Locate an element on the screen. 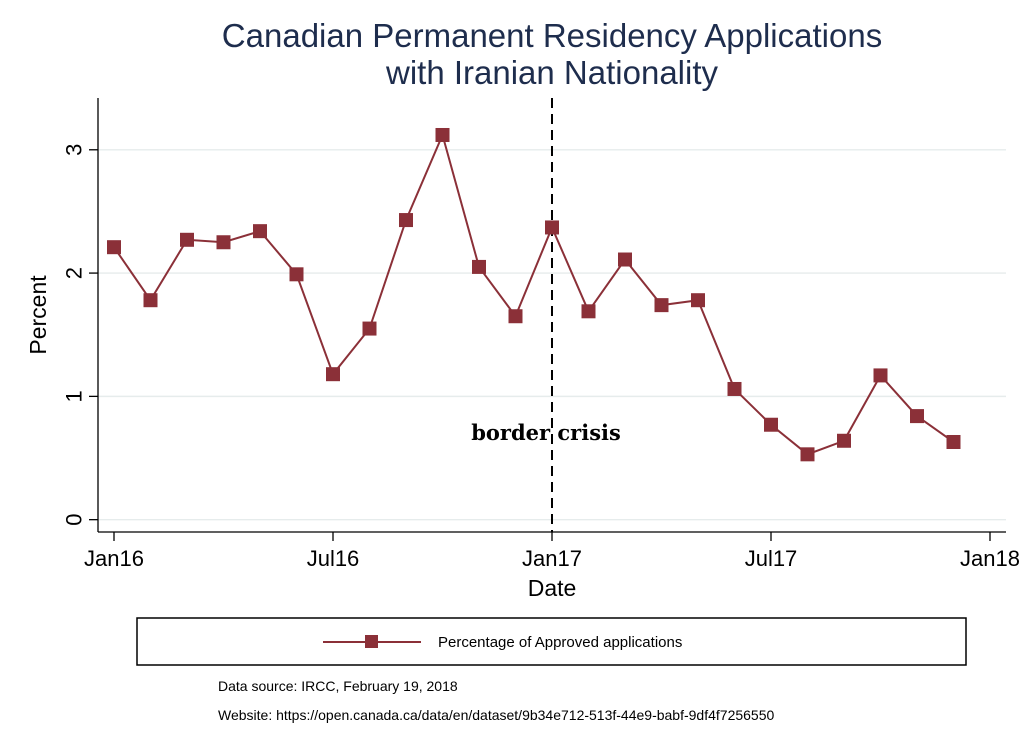 Image resolution: width=1028 pixels, height=734 pixels. data-point-Nov17 is located at coordinates (917, 416).